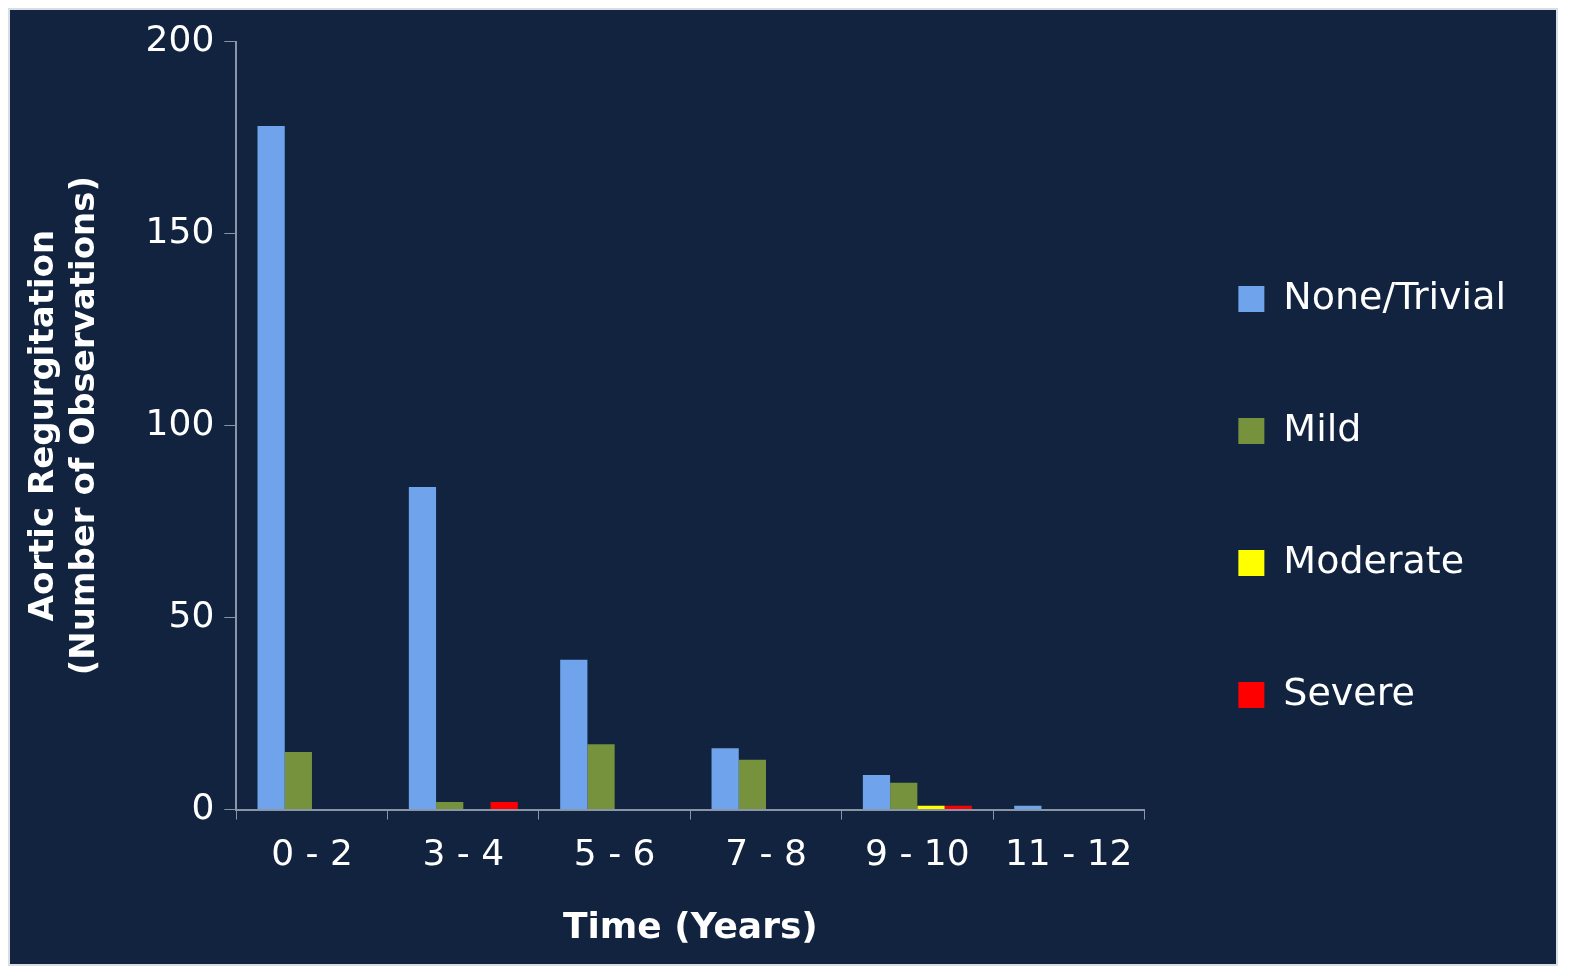 The height and width of the screenshot is (977, 1570). Describe the element at coordinates (1322, 427) in the screenshot. I see `legend-label: Mild` at that location.